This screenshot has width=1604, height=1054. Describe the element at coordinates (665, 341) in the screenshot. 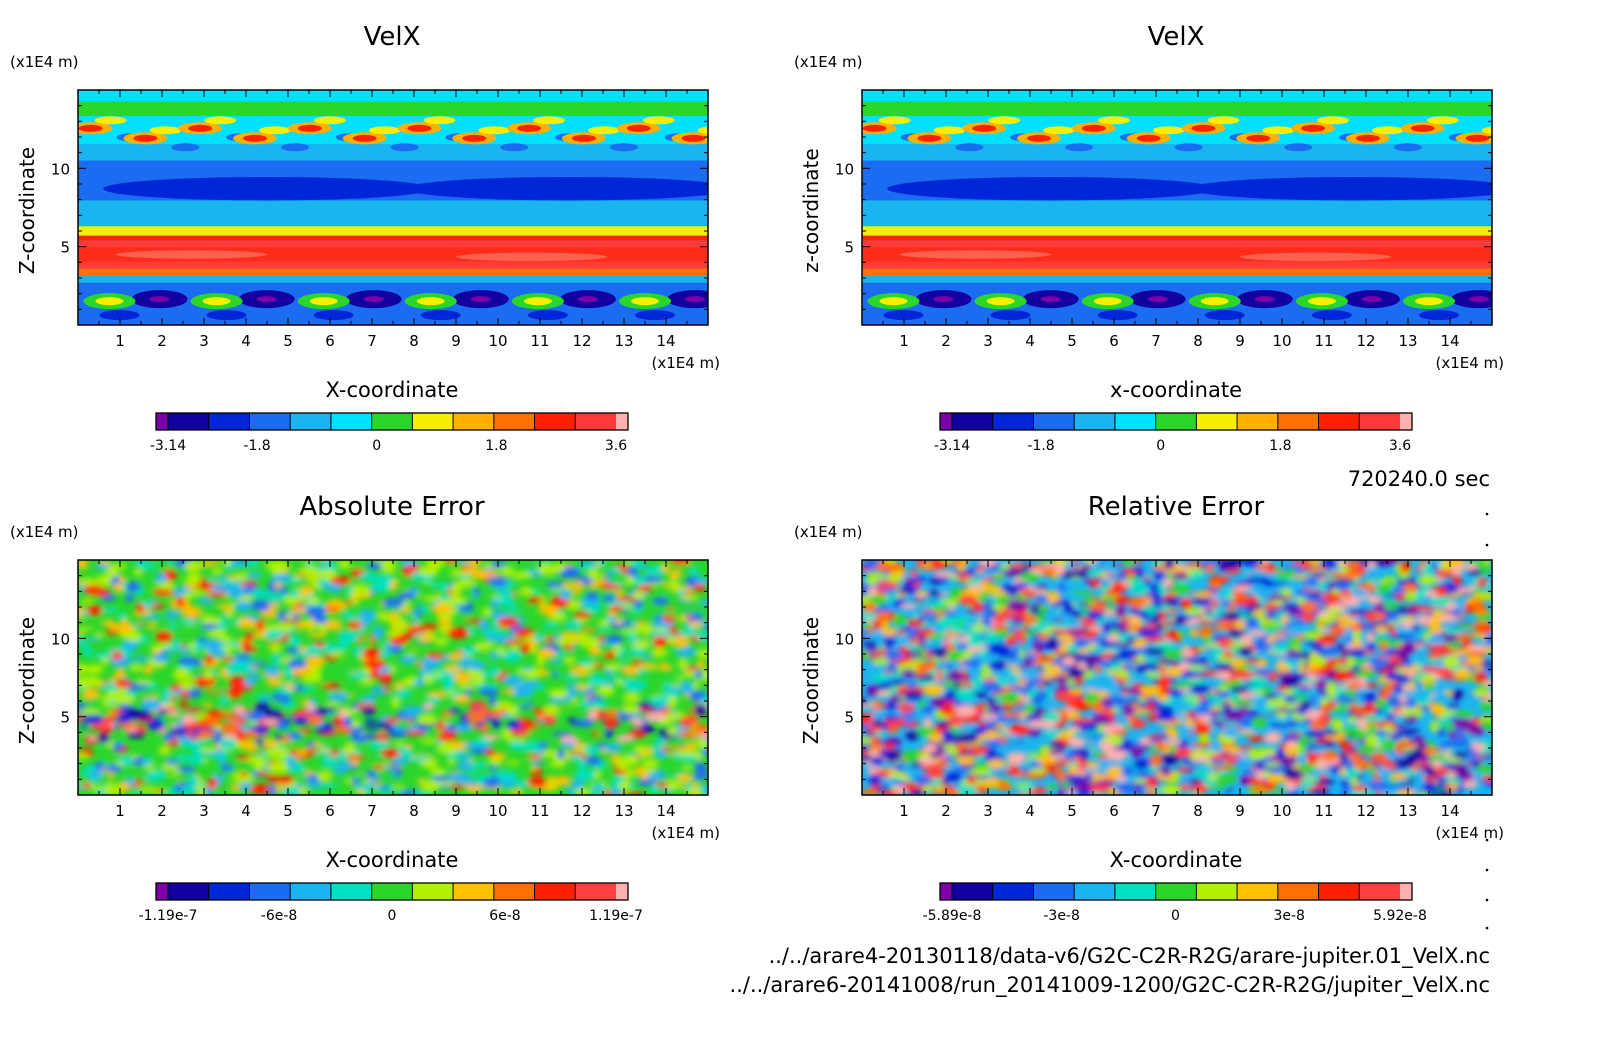

I see `x-tick-label: 14` at that location.